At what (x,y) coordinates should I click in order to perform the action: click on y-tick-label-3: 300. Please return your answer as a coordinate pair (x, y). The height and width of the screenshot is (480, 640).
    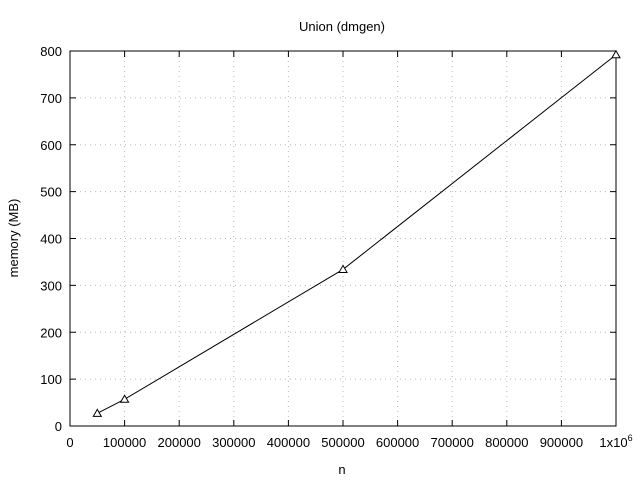
    Looking at the image, I should click on (51, 285).